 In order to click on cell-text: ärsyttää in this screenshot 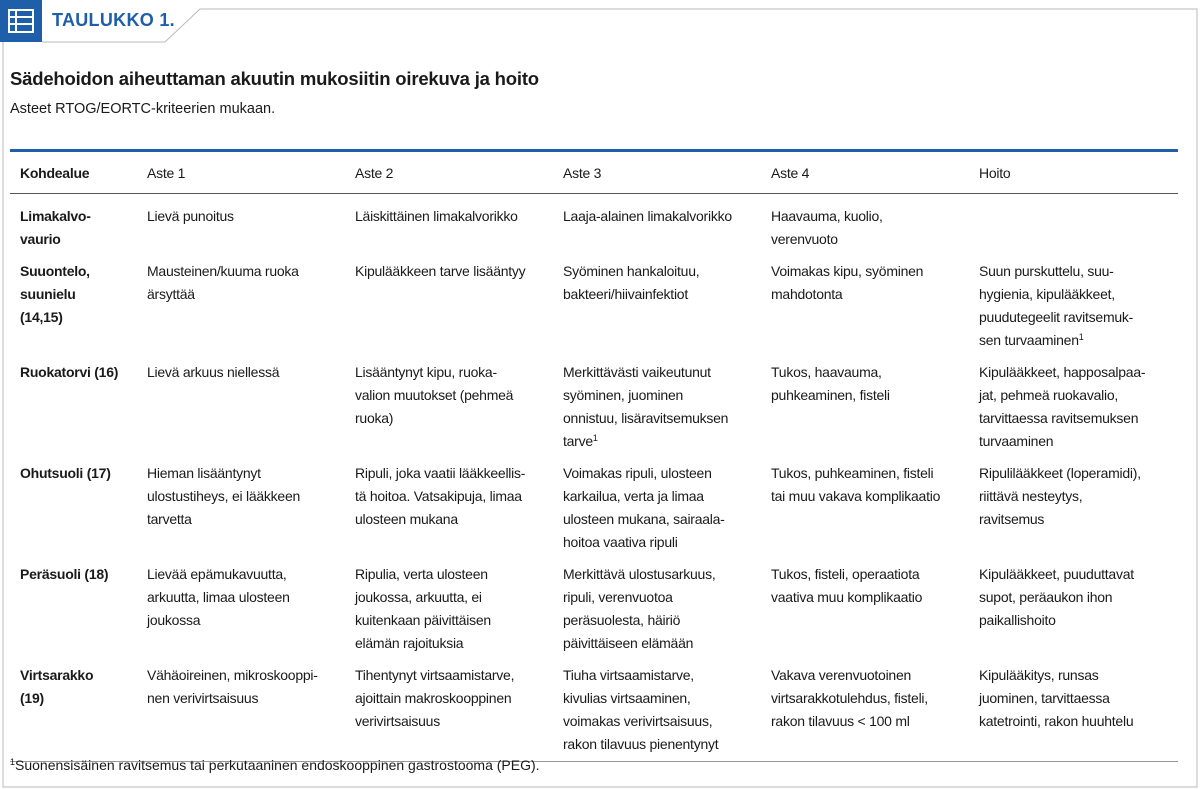, I will do `click(171, 294)`.